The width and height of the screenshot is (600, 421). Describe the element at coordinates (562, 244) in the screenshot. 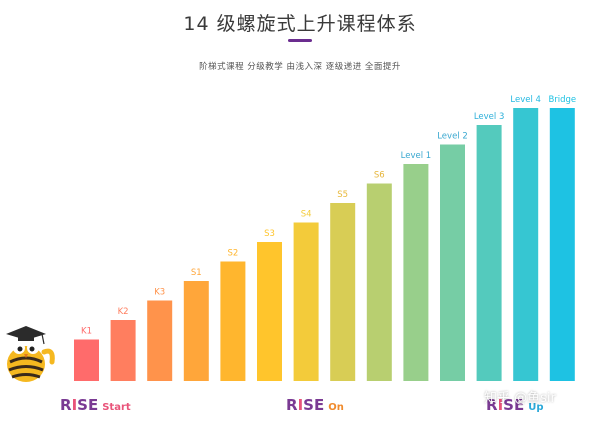

I see `bar-bridge` at that location.